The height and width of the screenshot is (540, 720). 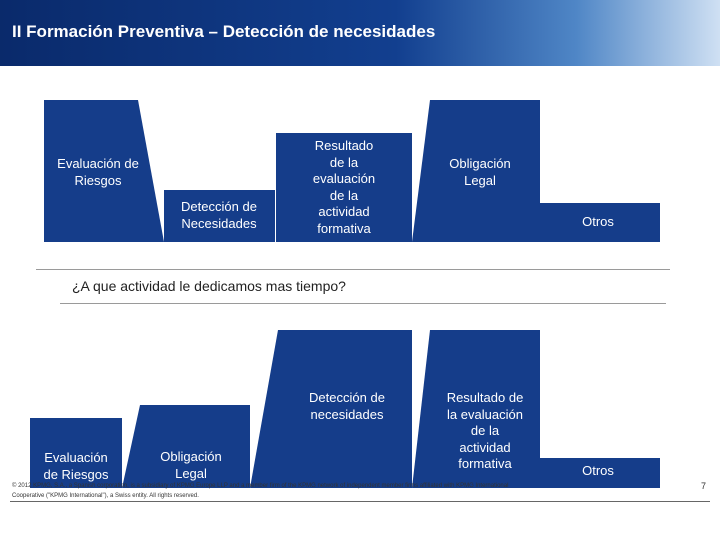 I want to click on top-shape-deteccion-necesidades, so click(x=219, y=216).